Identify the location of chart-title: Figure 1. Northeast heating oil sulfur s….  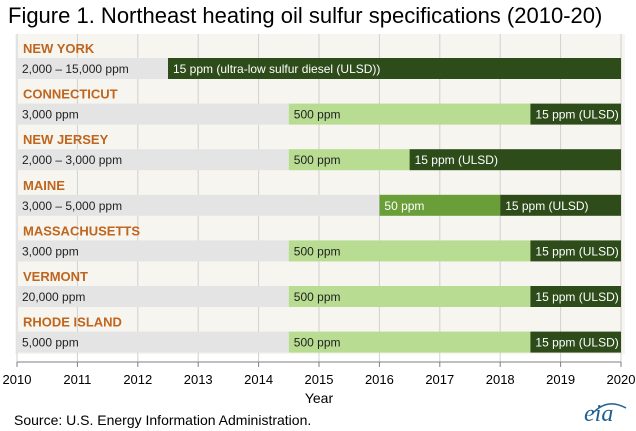
(305, 15).